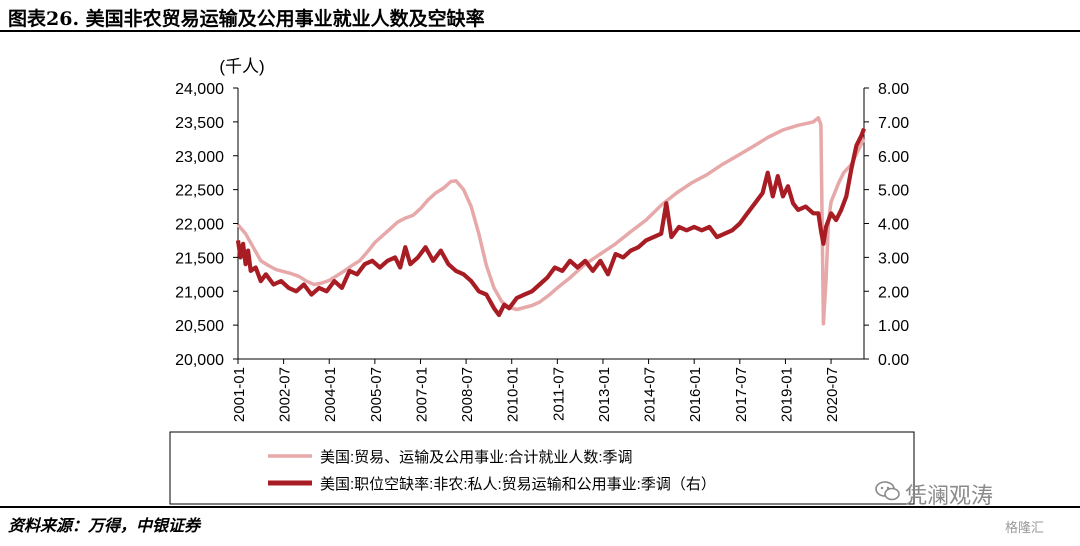 This screenshot has width=1080, height=546. I want to click on x-tick-label: 2004-01, so click(330, 394).